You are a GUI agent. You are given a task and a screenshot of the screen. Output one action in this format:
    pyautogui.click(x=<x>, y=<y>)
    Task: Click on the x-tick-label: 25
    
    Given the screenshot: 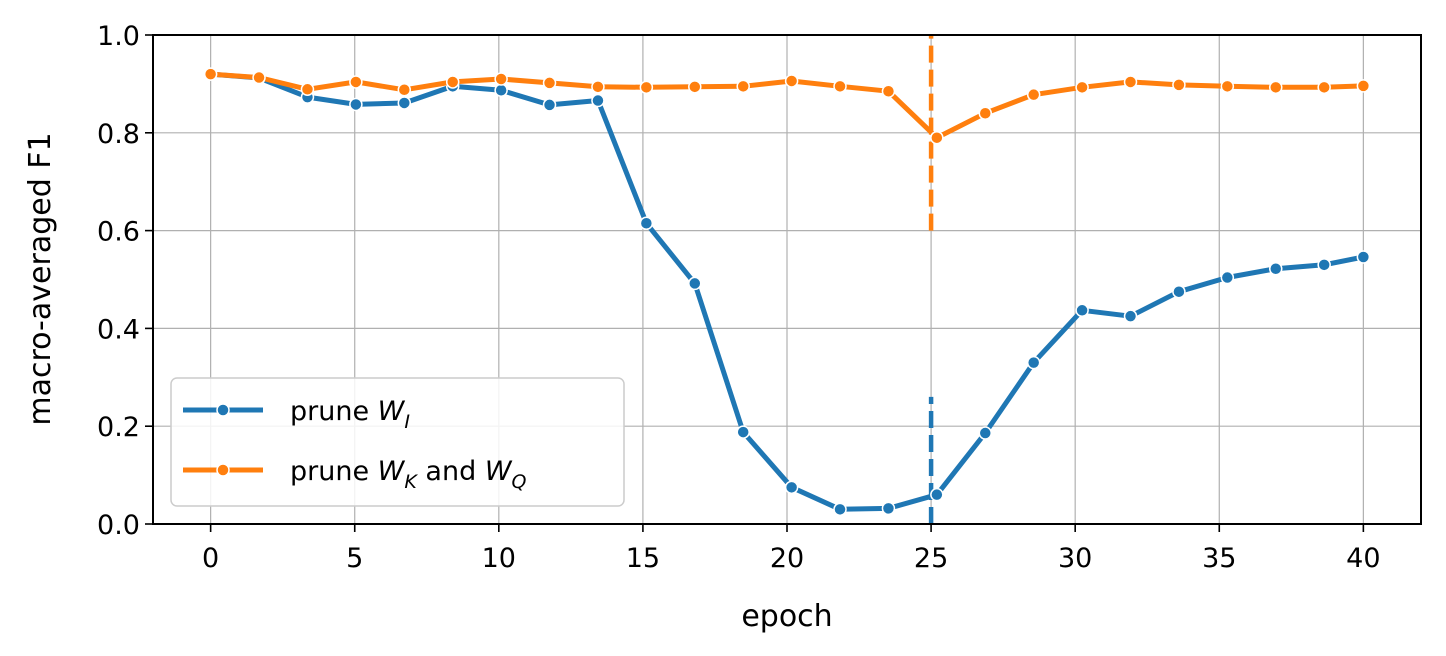 What is the action you would take?
    pyautogui.click(x=931, y=558)
    